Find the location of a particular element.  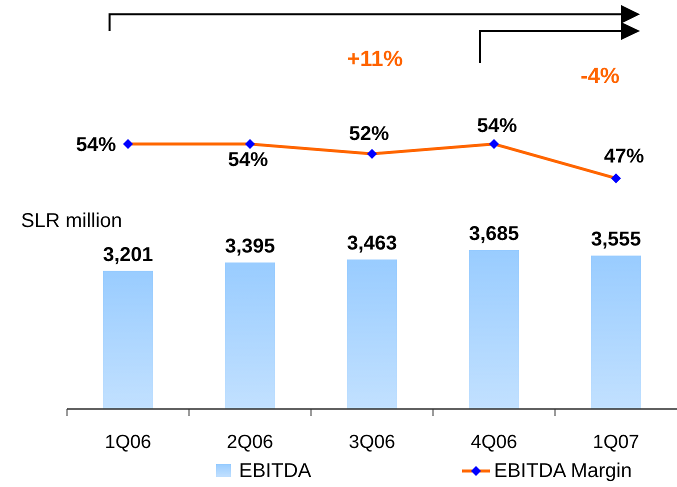

text: -4% is located at coordinates (600, 75).